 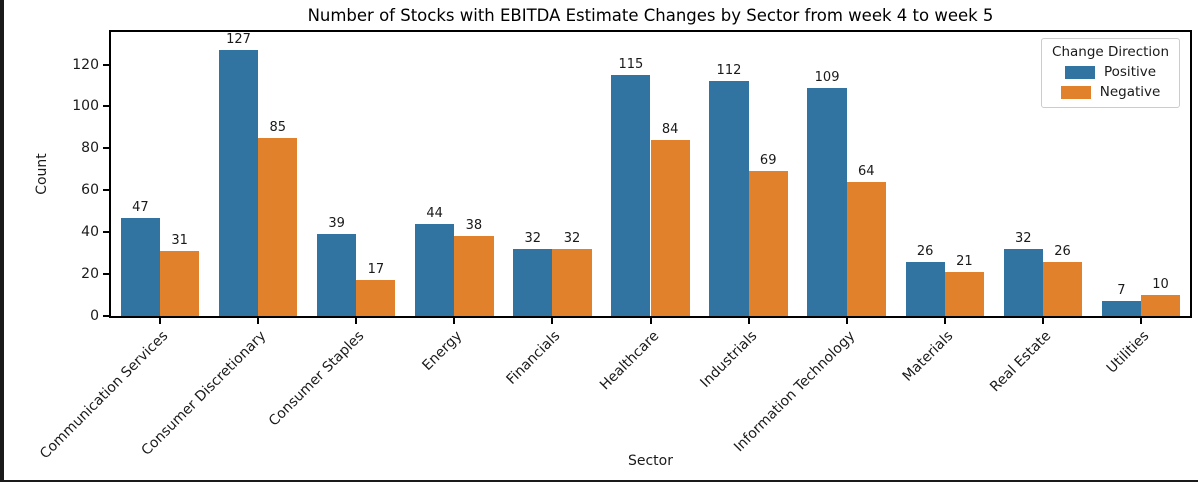 What do you see at coordinates (1079, 72) in the screenshot?
I see `legend-swatch-positive` at bounding box center [1079, 72].